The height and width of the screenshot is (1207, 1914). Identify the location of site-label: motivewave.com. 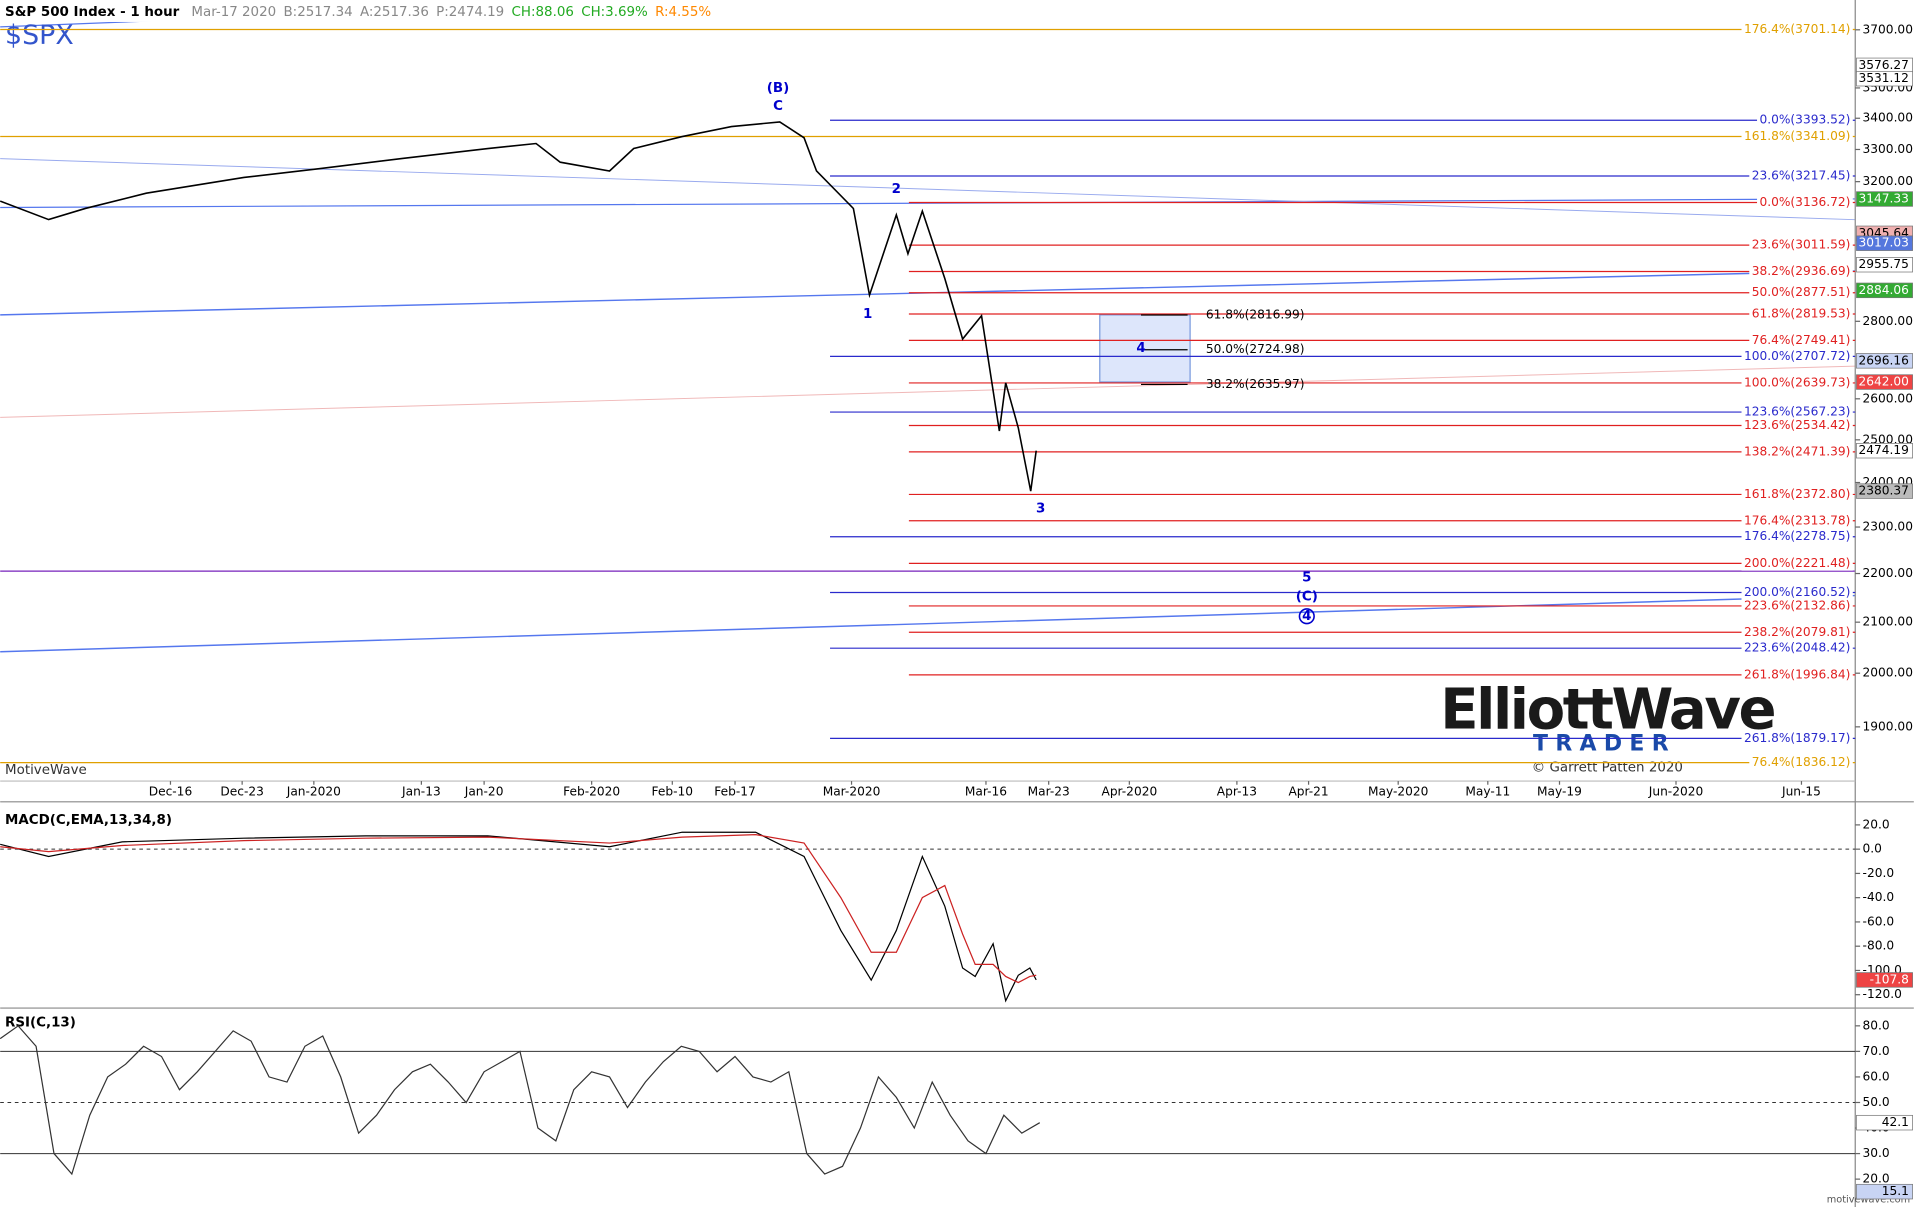
(1868, 1200).